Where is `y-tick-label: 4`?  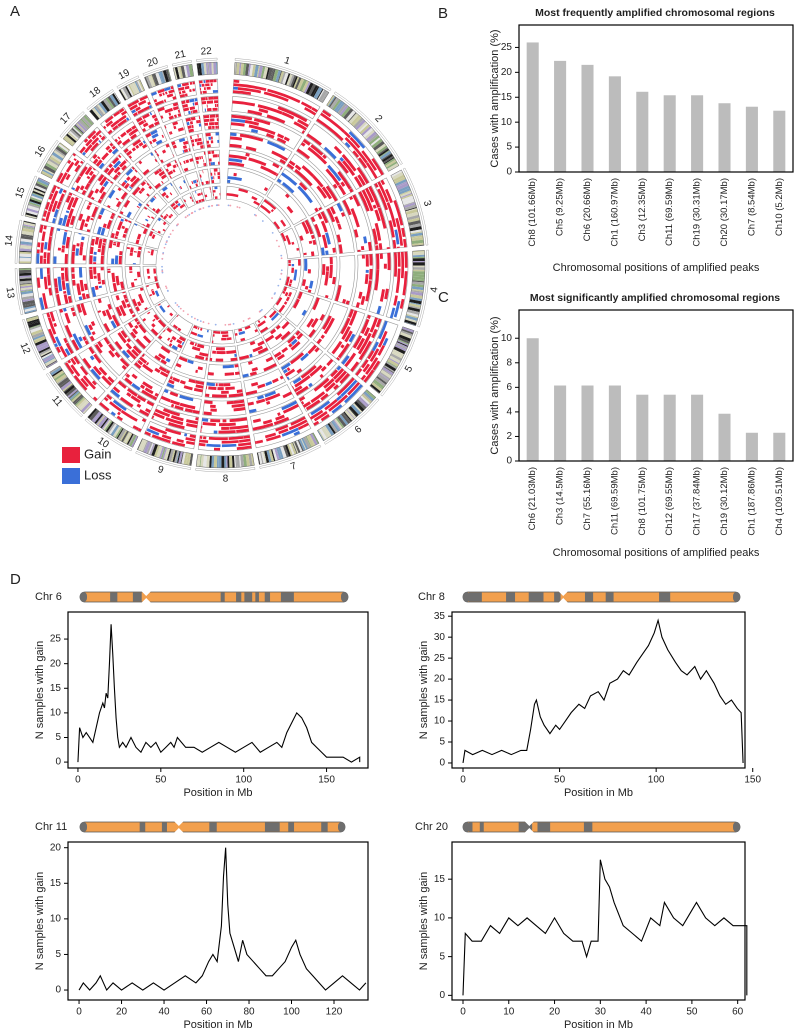 y-tick-label: 4 is located at coordinates (509, 412).